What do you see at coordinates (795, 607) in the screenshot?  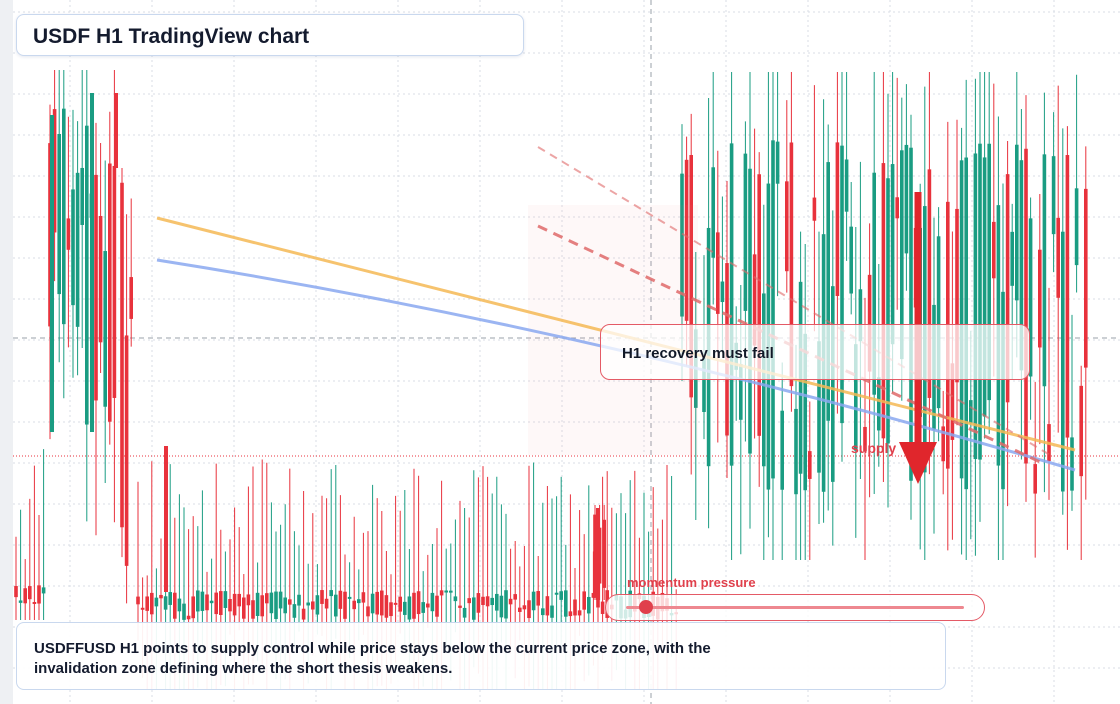 I see `momentum-pressure-gauge` at bounding box center [795, 607].